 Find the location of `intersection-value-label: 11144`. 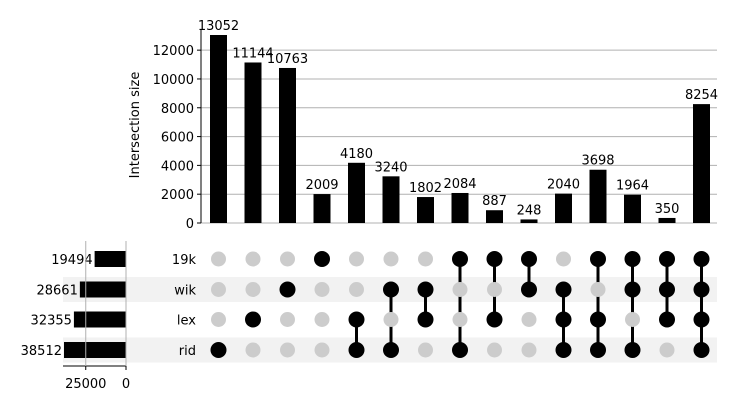

intersection-value-label: 11144 is located at coordinates (252, 53).